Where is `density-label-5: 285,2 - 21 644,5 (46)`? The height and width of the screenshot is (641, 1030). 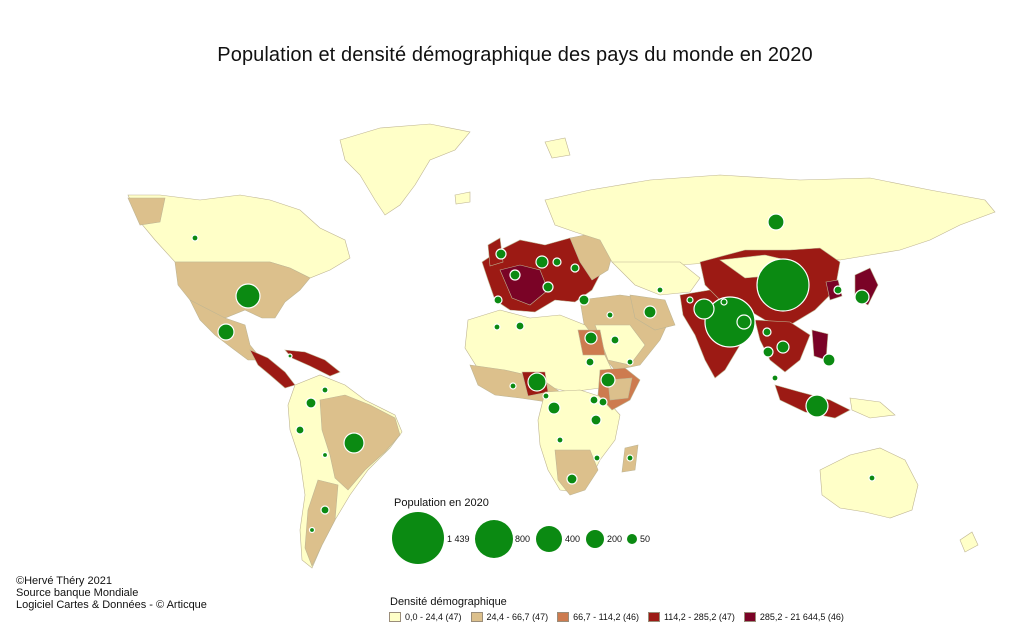 density-label-5: 285,2 - 21 644,5 (46) is located at coordinates (801, 617).